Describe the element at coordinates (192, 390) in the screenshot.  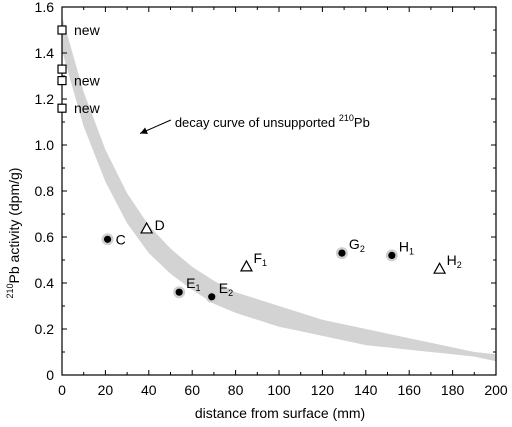
I see `x-tick-label: 60` at that location.